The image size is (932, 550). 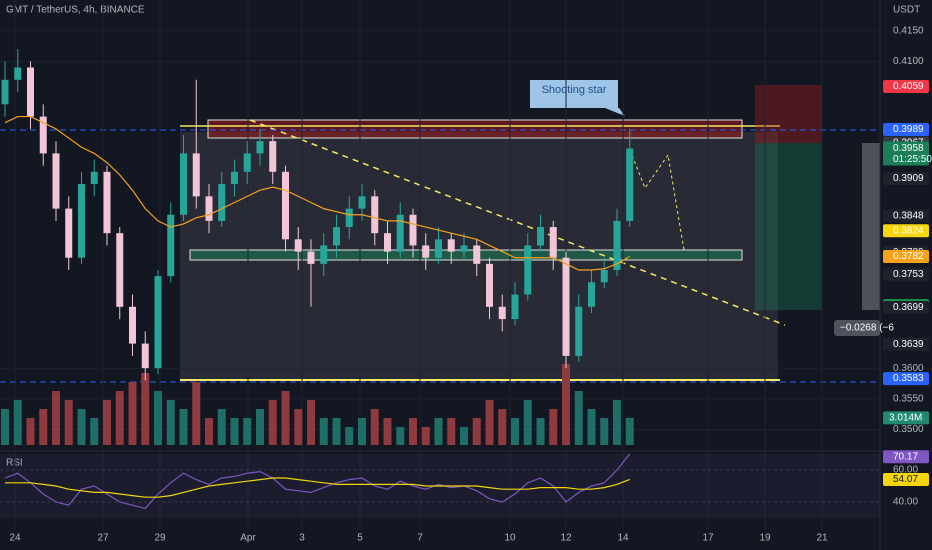 I want to click on x-tick-label: 5, so click(x=360, y=538).